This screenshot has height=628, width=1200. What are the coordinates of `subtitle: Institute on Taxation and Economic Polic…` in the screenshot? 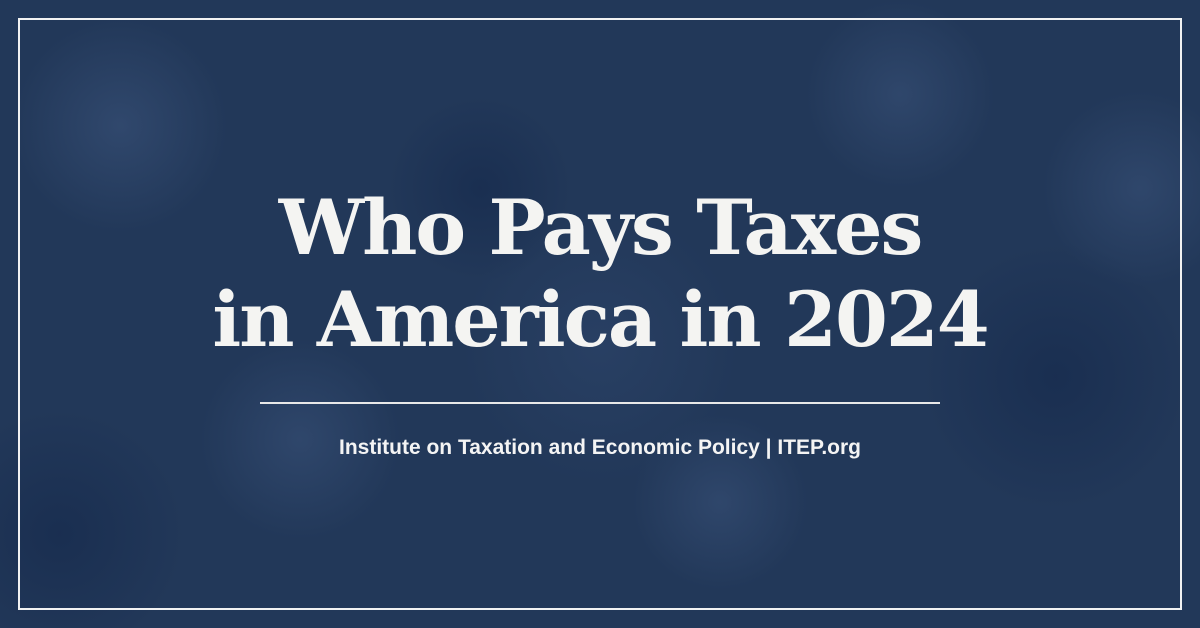 It's located at (599, 447).